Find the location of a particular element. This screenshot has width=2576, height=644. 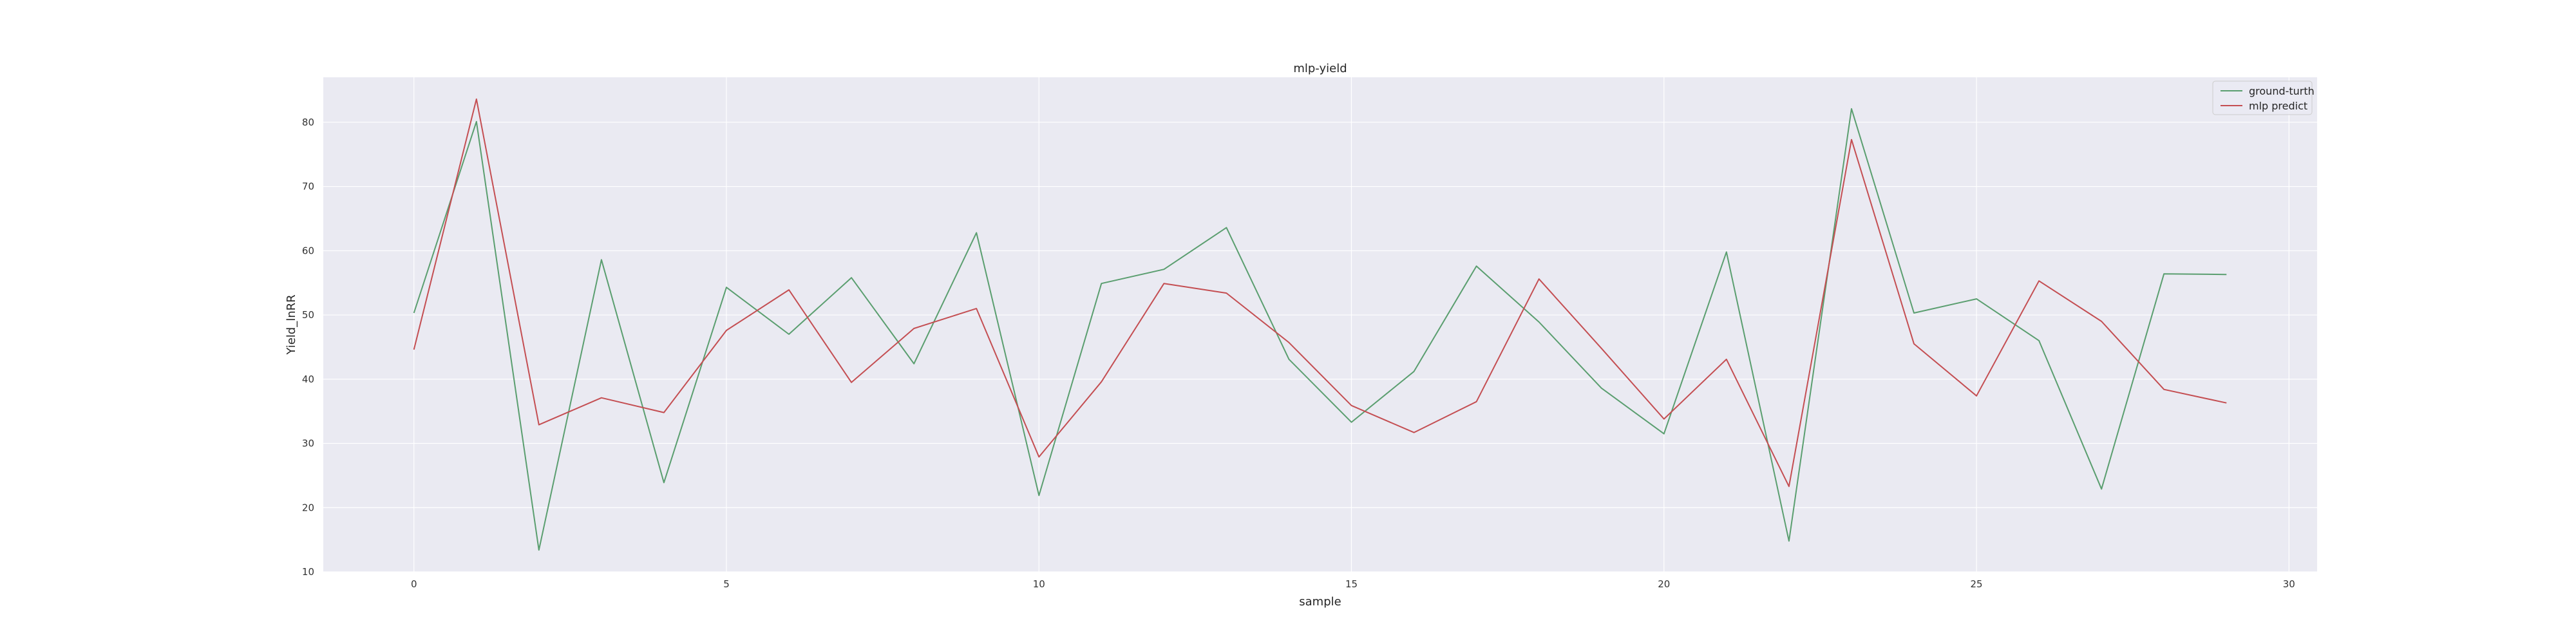

y-tick-labels: 10 20 30 40 50 60 70 80 is located at coordinates (308, 348).